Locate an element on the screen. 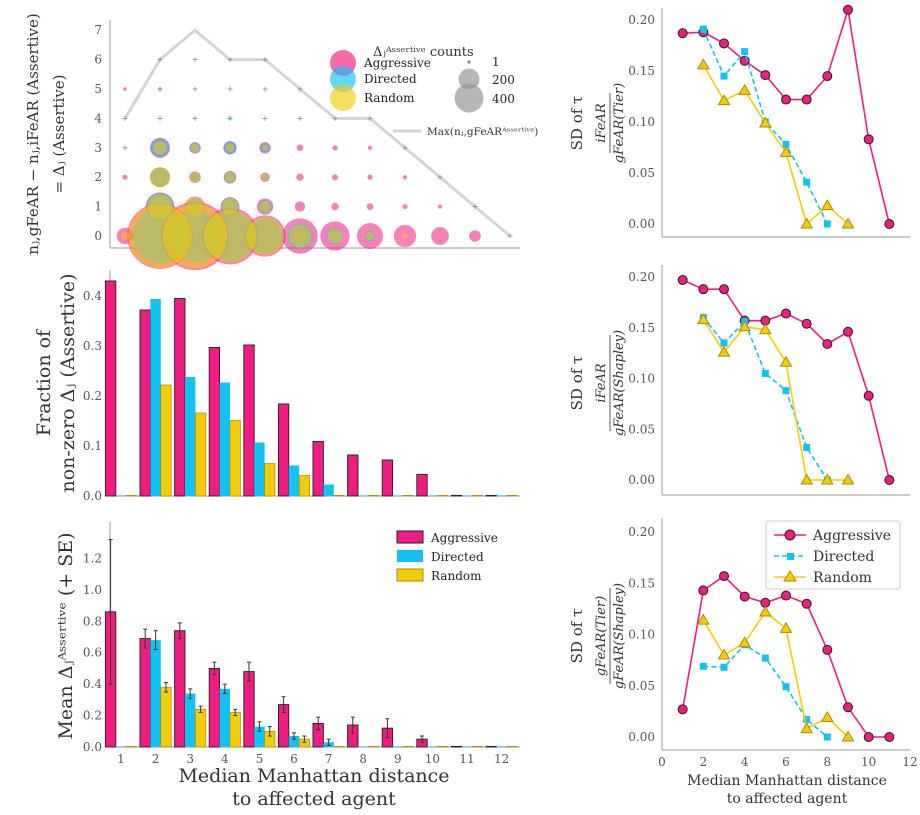  bubble-legend-random-marker is located at coordinates (343, 98).